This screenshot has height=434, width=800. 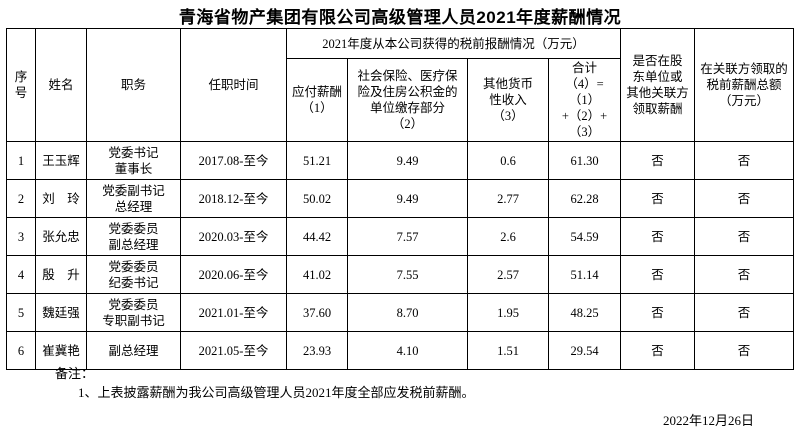 I want to click on cell-total: 48.25, so click(x=584, y=312).